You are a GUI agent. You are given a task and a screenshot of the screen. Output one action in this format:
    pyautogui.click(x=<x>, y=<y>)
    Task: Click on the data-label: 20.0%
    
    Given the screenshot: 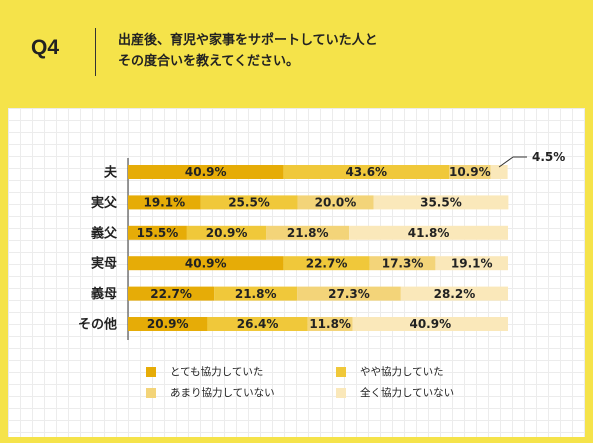 What is the action you would take?
    pyautogui.click(x=336, y=203)
    